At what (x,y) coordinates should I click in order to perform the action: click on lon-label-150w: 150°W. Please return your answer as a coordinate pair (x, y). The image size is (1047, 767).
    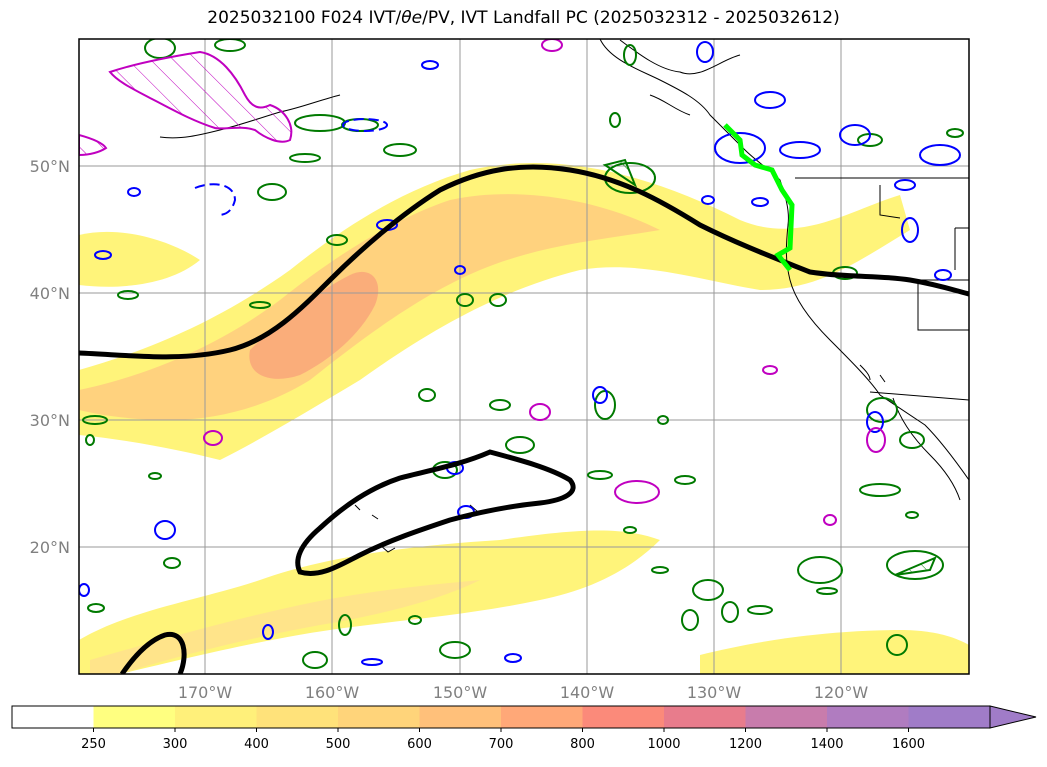
    Looking at the image, I should click on (460, 692).